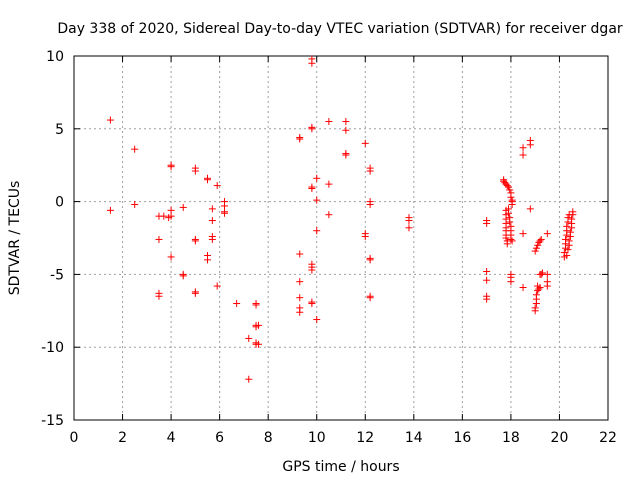 This screenshot has height=484, width=640. Describe the element at coordinates (57, 275) in the screenshot. I see `y-tick-label: -5` at that location.